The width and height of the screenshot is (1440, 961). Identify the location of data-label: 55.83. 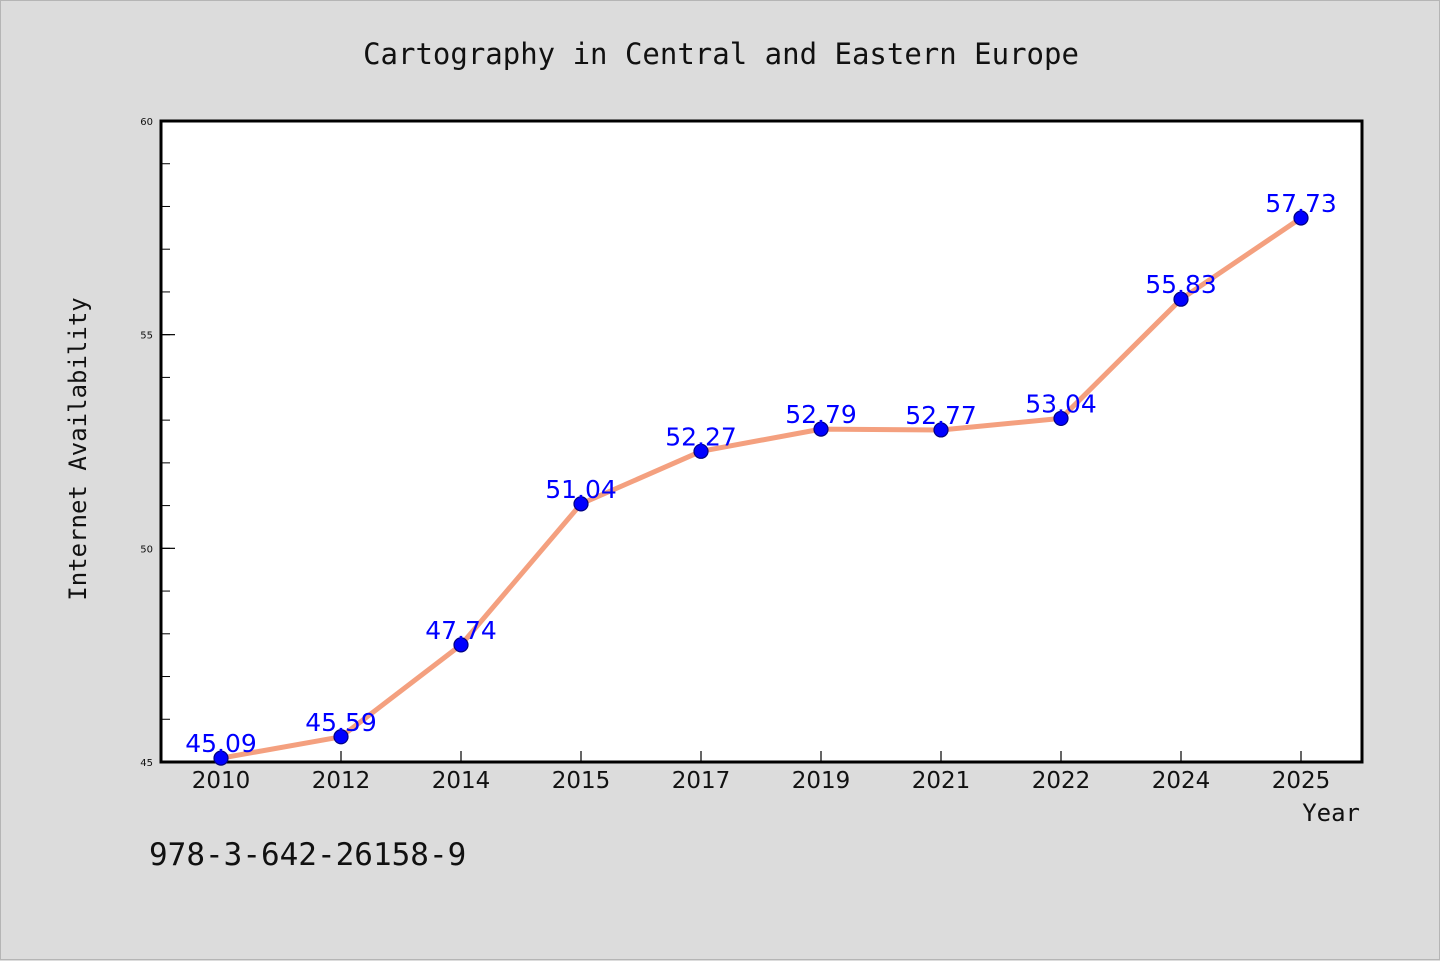
(1181, 284).